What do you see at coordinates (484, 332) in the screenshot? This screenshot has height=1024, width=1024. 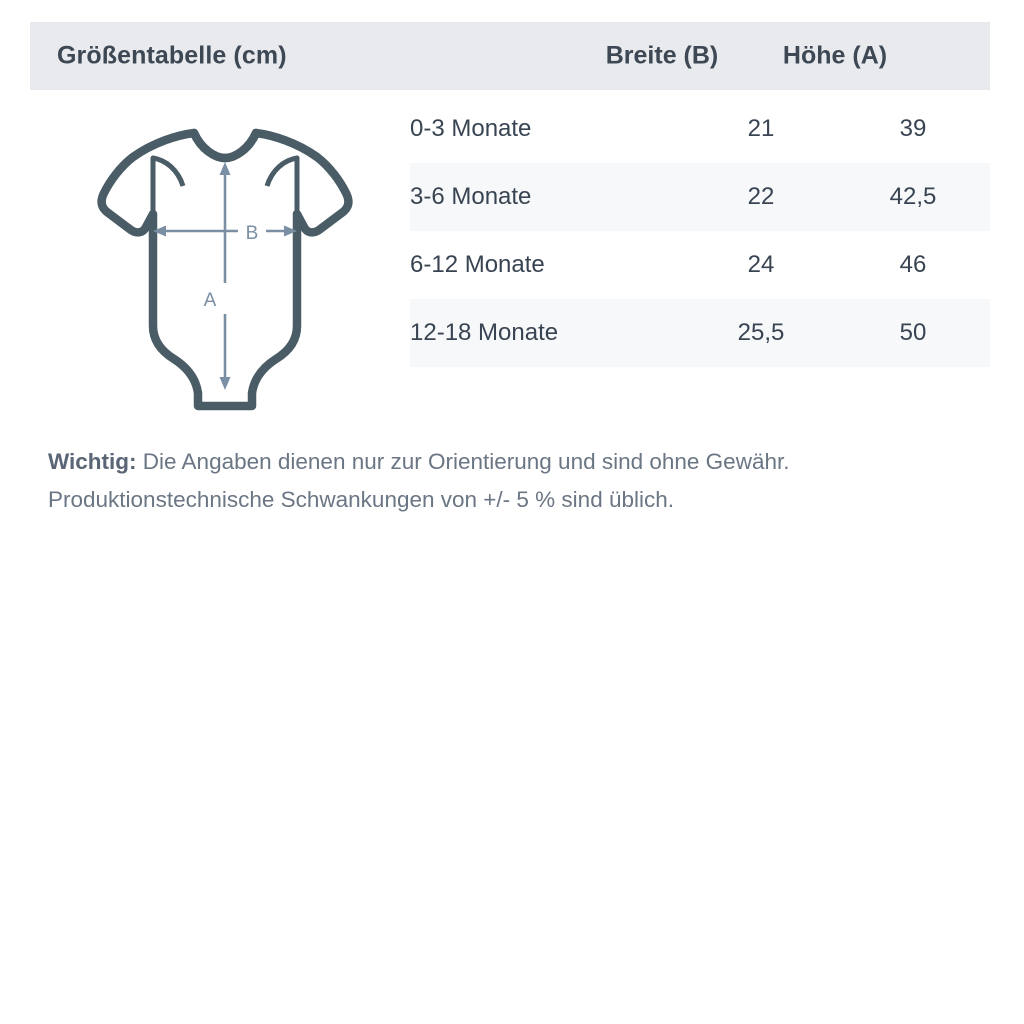 I see `cell-size: 12-18 Monate` at bounding box center [484, 332].